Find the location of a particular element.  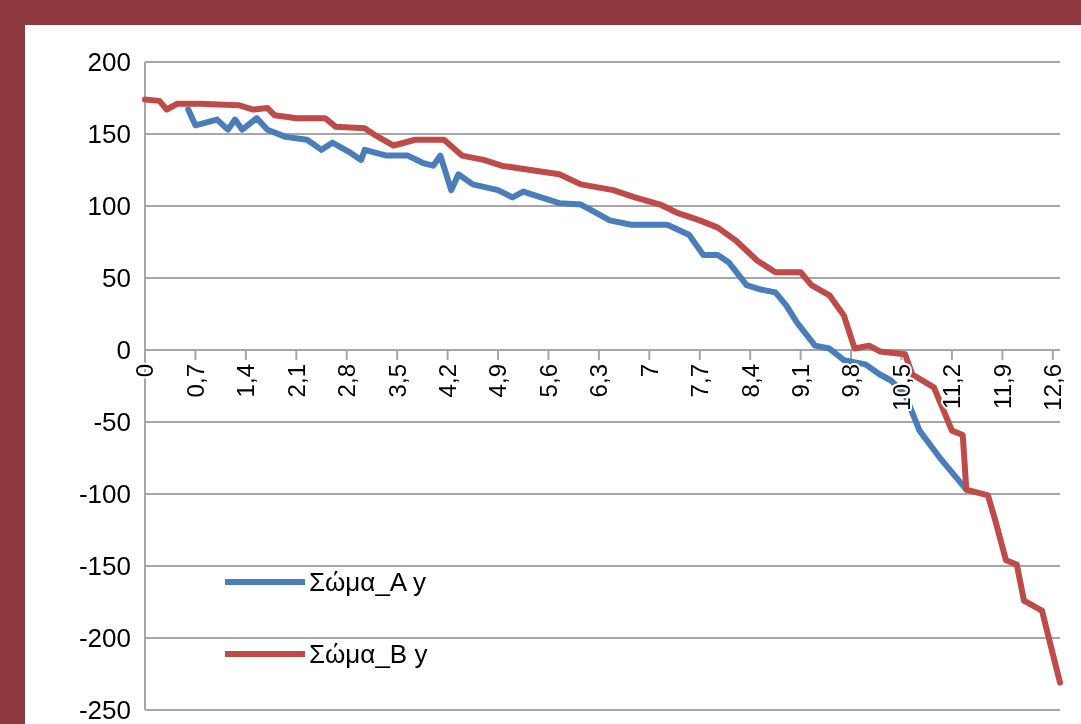

x-tick-label: 1,4 is located at coordinates (246, 381).